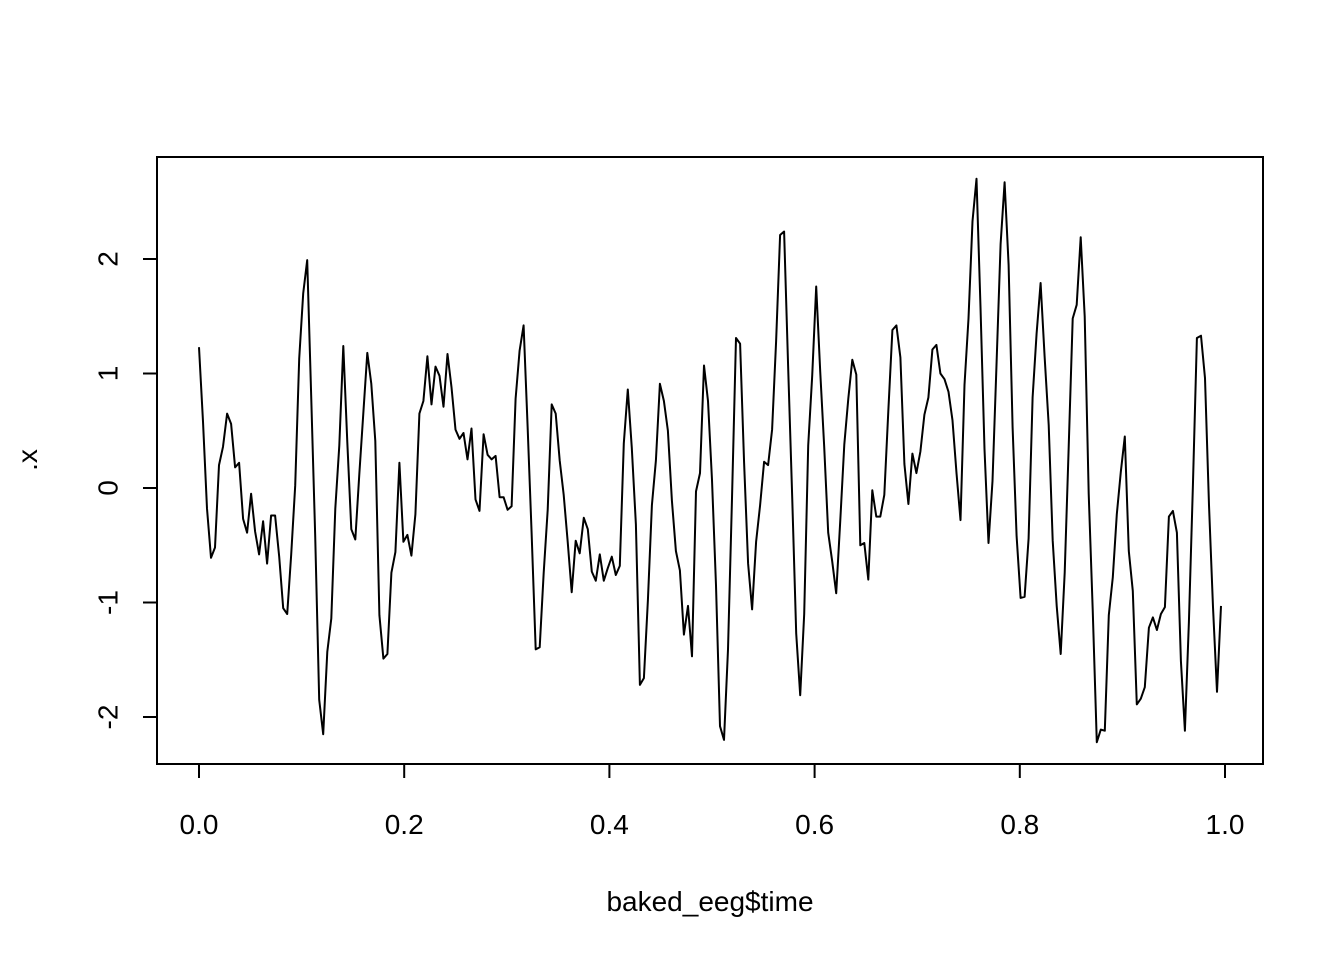 Image resolution: width=1344 pixels, height=960 pixels. What do you see at coordinates (107, 488) in the screenshot?
I see `y-tick-label: 0` at bounding box center [107, 488].